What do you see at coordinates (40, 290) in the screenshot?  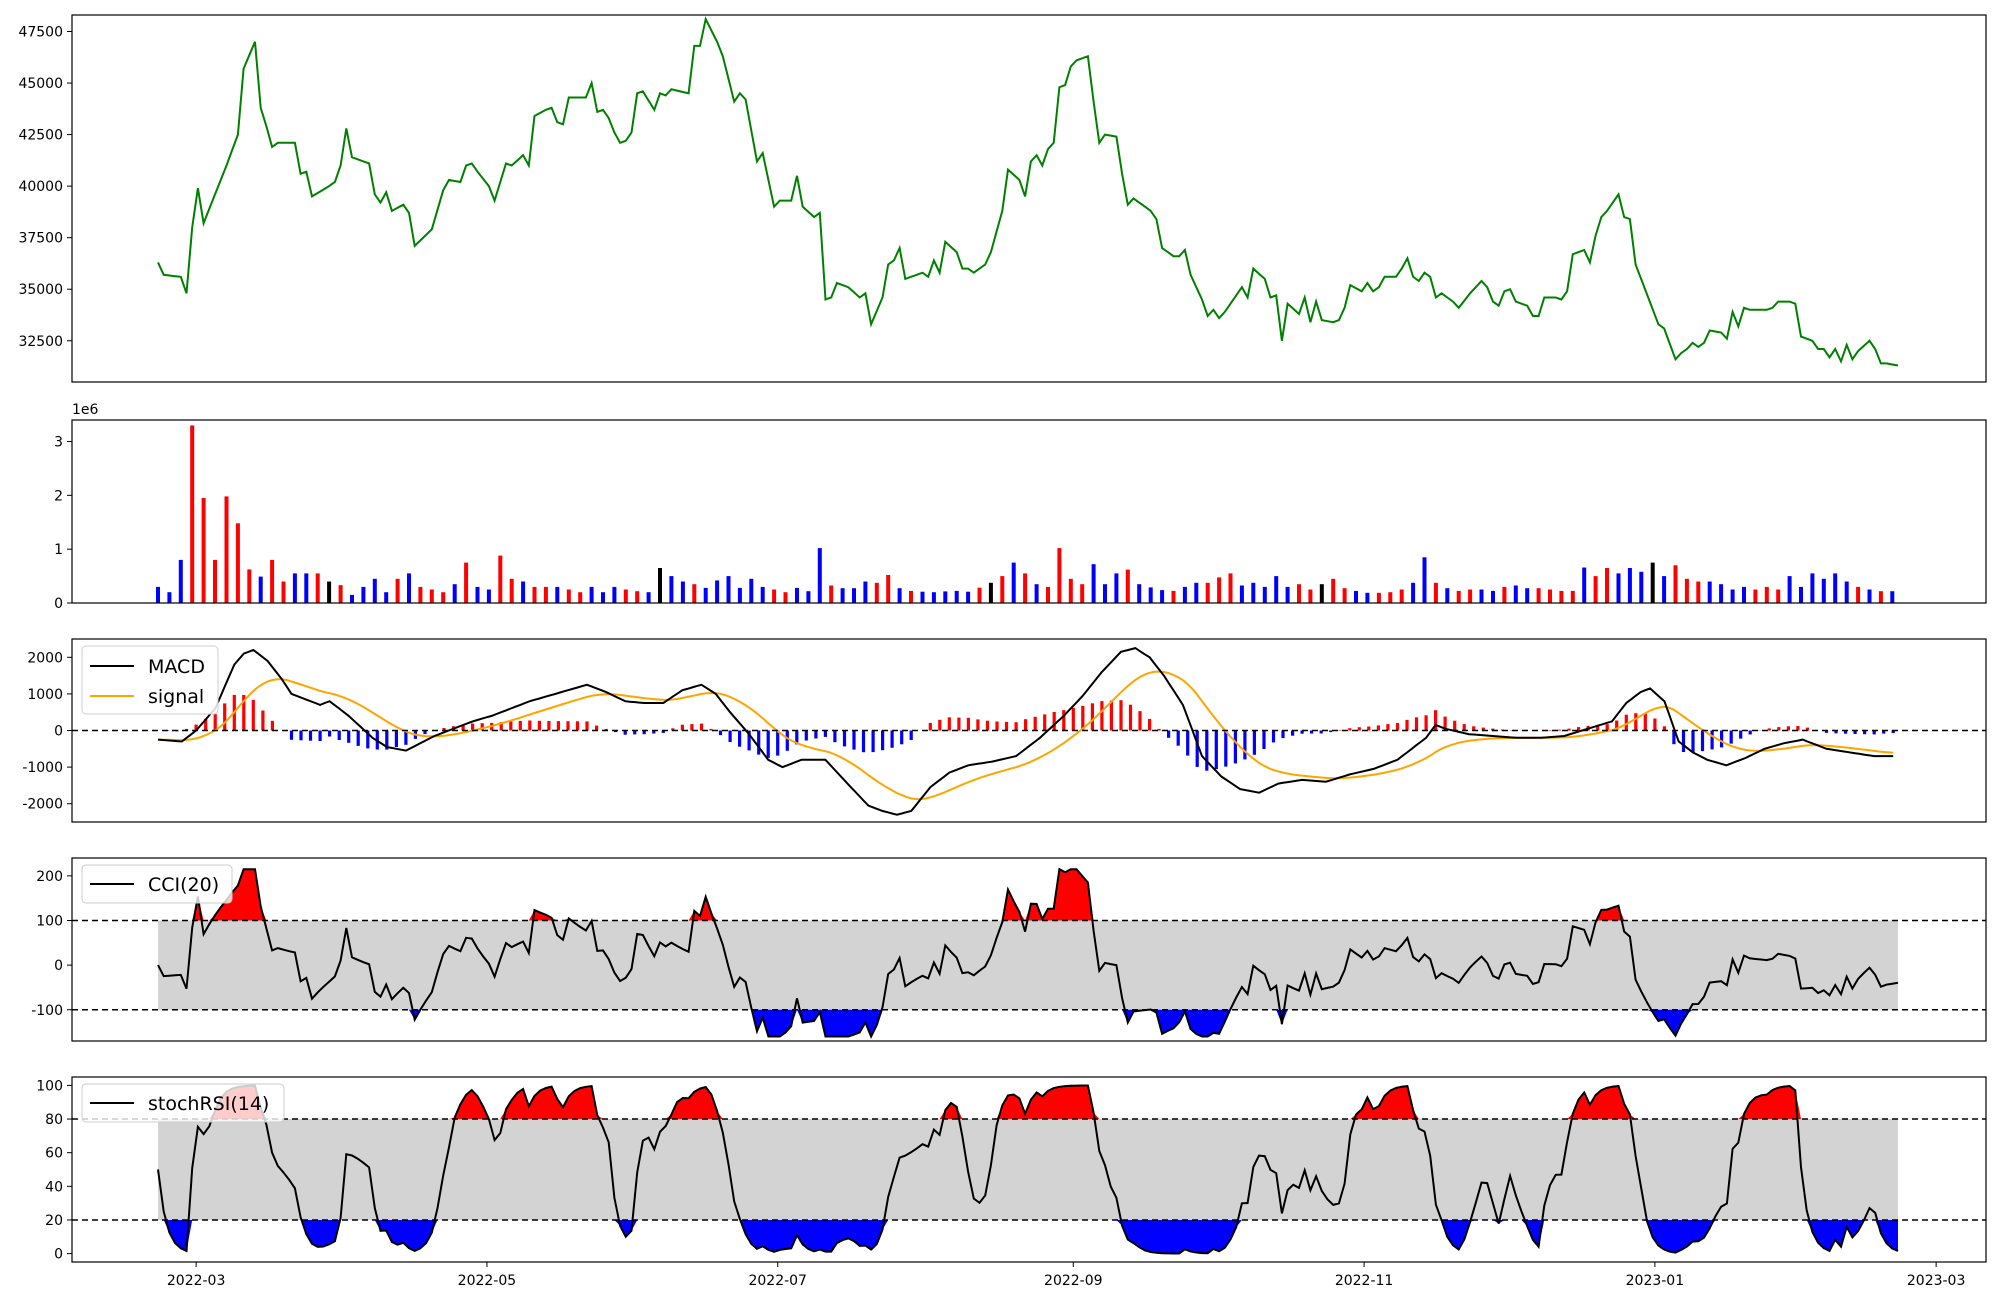 I see `price-y-tick-label: 35000` at bounding box center [40, 290].